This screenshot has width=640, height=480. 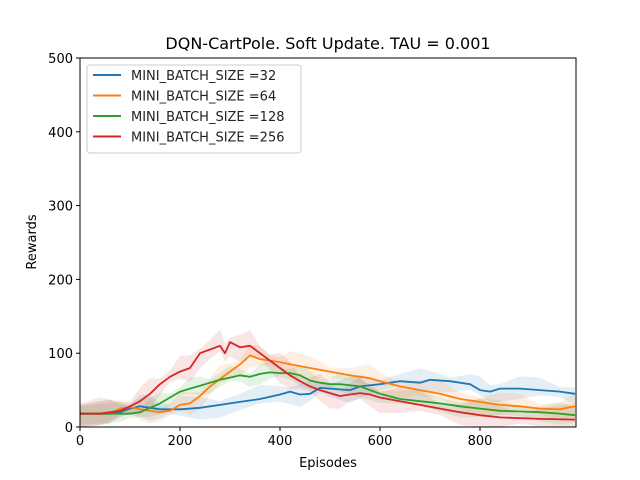 I want to click on y-tick-label: 300, so click(x=60, y=207).